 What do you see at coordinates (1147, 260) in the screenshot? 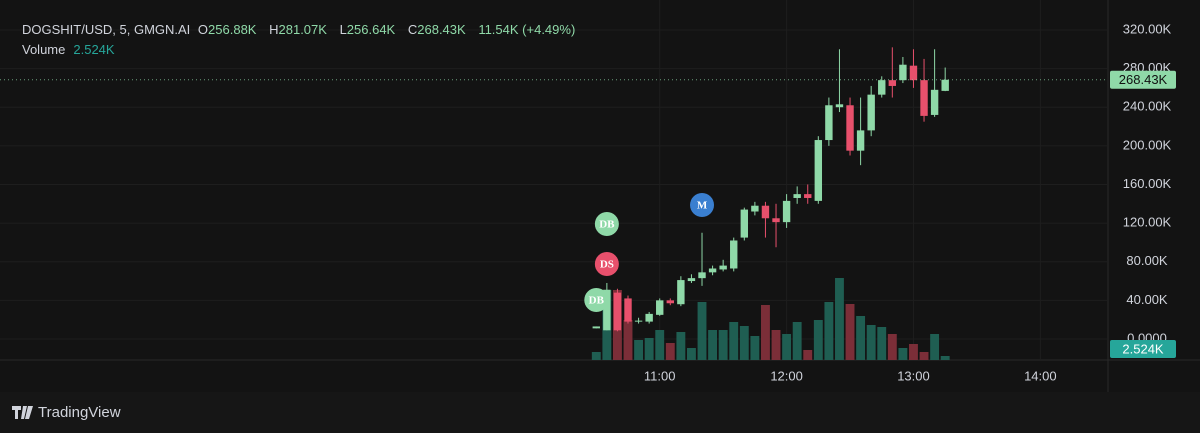
I see `y-tick-label: 80.00K` at bounding box center [1147, 260].